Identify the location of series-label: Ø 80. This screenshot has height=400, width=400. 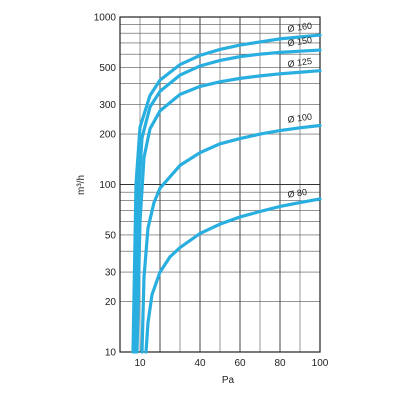
(297, 193).